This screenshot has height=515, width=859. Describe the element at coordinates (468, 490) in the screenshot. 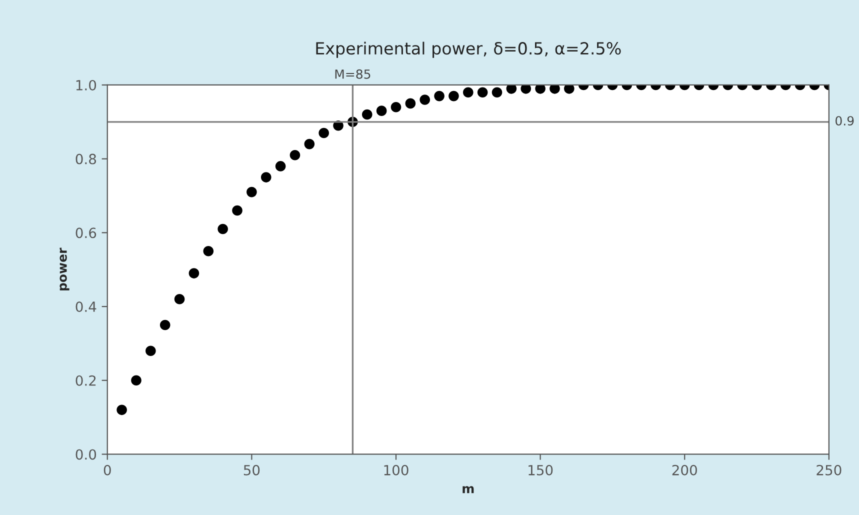

I see `x-axis-title: m` at that location.